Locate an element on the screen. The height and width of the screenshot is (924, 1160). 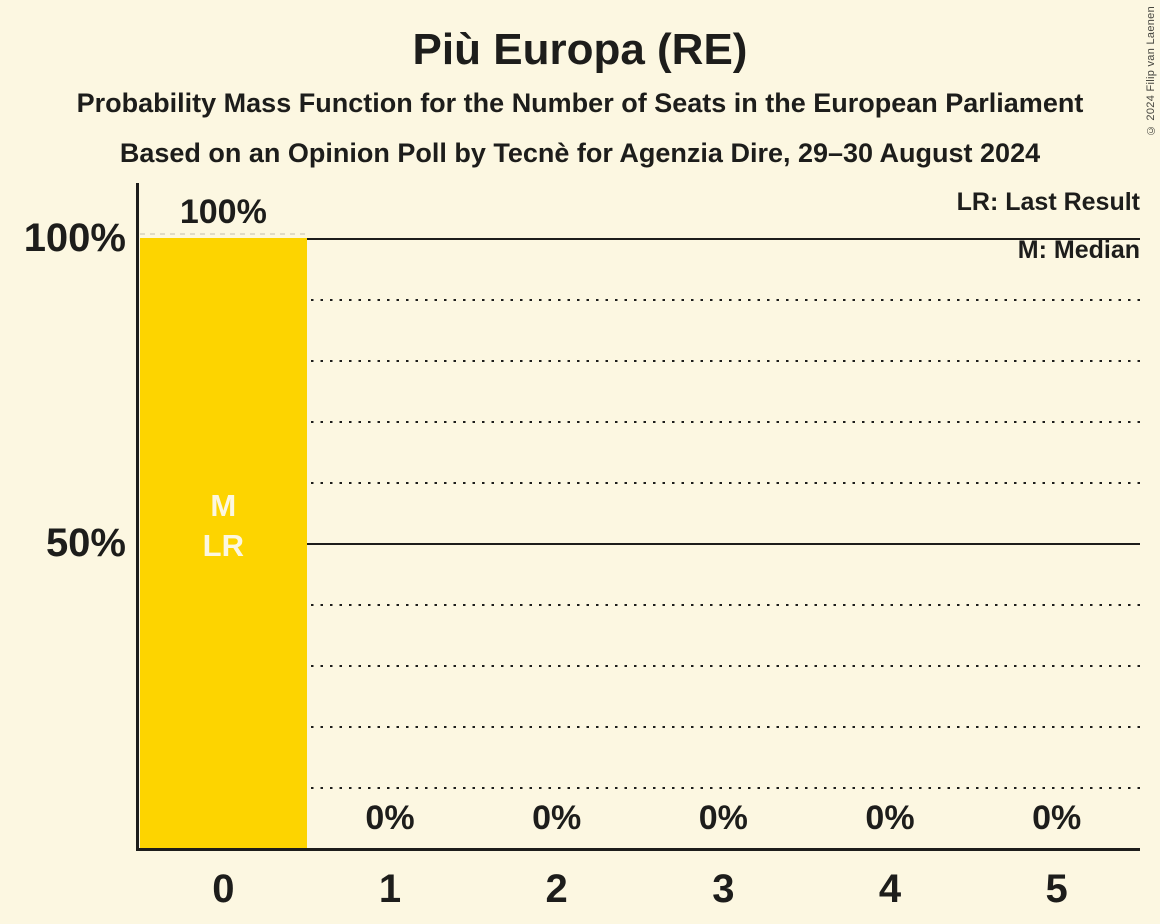
legend-median: M: Median is located at coordinates (1078, 250).